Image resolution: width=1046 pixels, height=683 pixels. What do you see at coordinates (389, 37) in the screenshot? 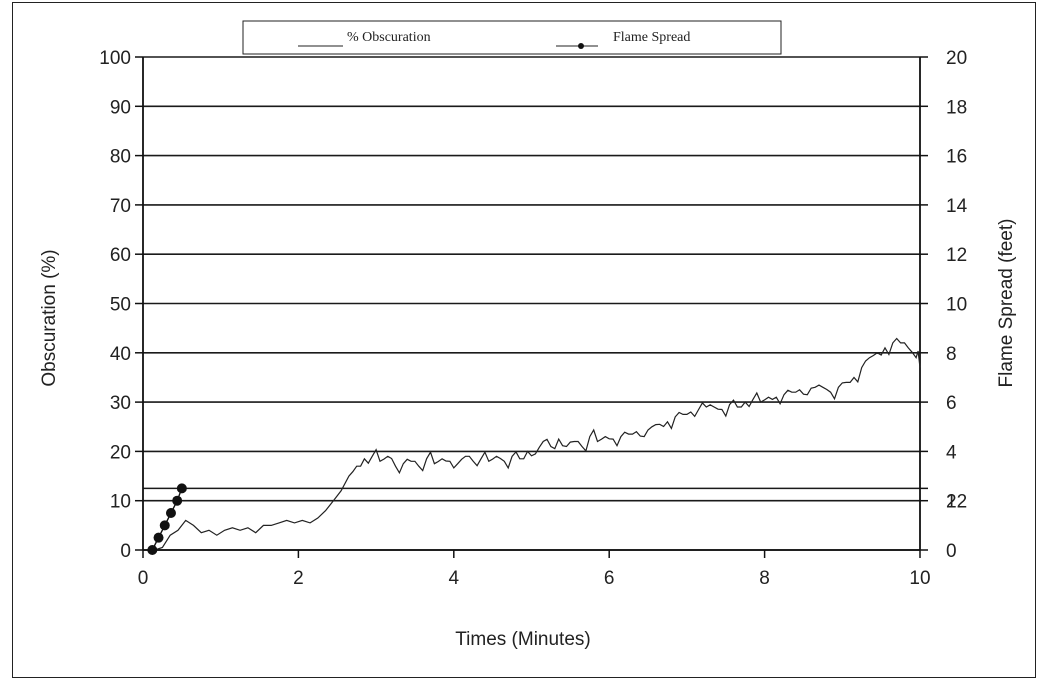
I see `legend-obscuration-label: % Obscuration` at bounding box center [389, 37].